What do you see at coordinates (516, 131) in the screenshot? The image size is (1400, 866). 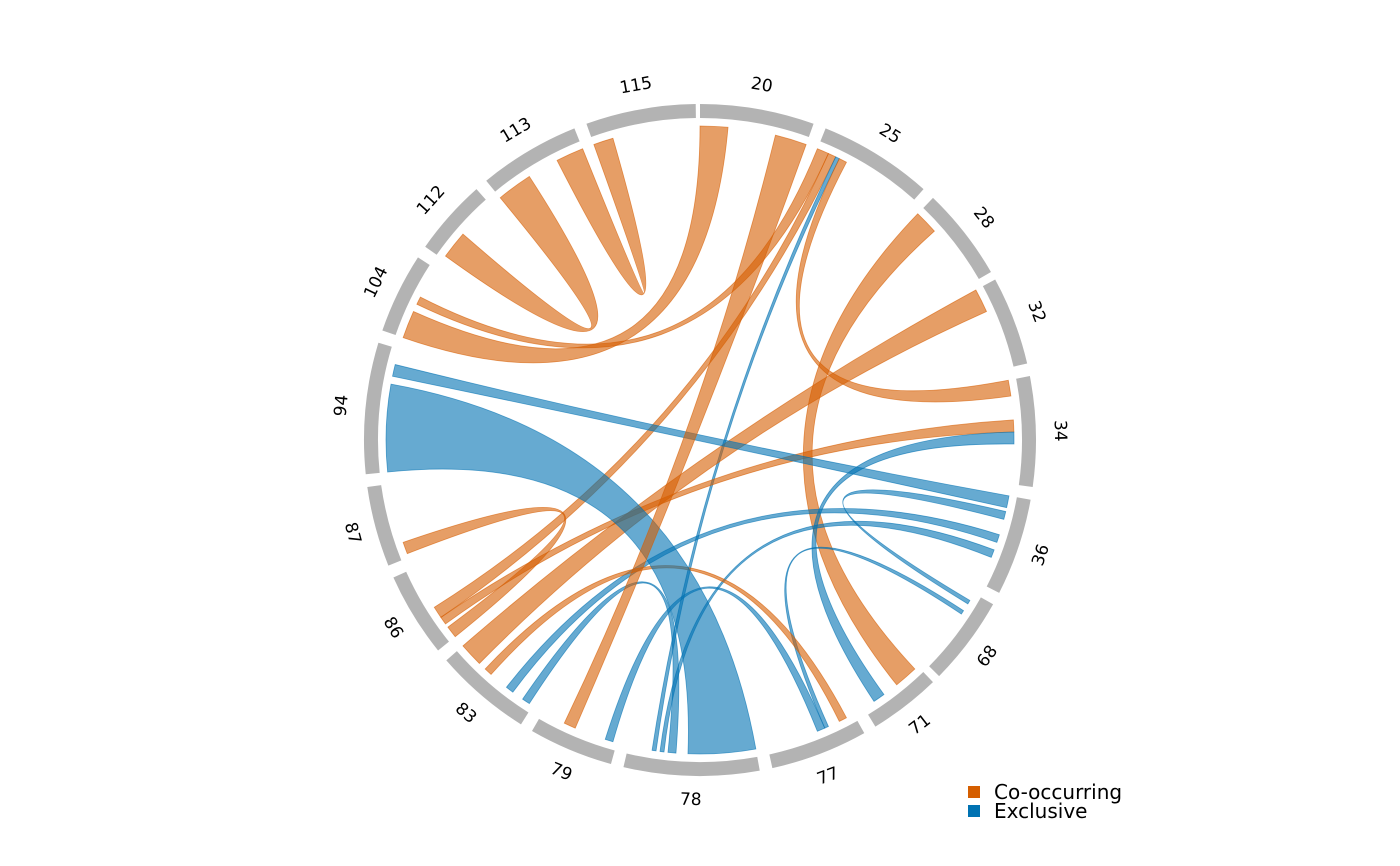 I see `segment-label-113: 113` at bounding box center [516, 131].